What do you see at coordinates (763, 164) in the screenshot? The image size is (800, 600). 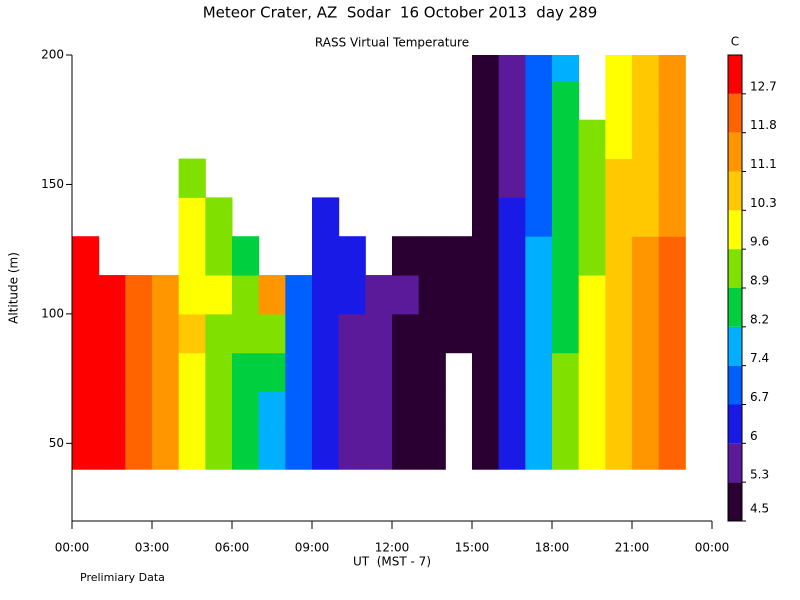 I see `colorbar-tick-label: 11.1` at bounding box center [763, 164].